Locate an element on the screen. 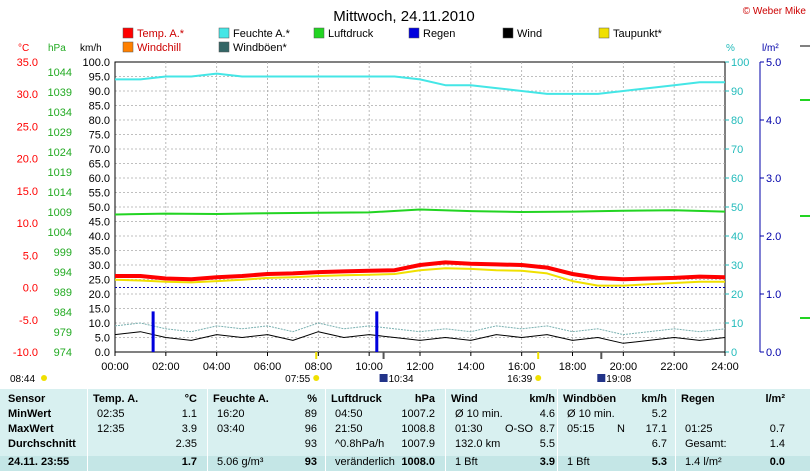 This screenshot has height=471, width=810. sun-label: 16:39 is located at coordinates (519, 379).